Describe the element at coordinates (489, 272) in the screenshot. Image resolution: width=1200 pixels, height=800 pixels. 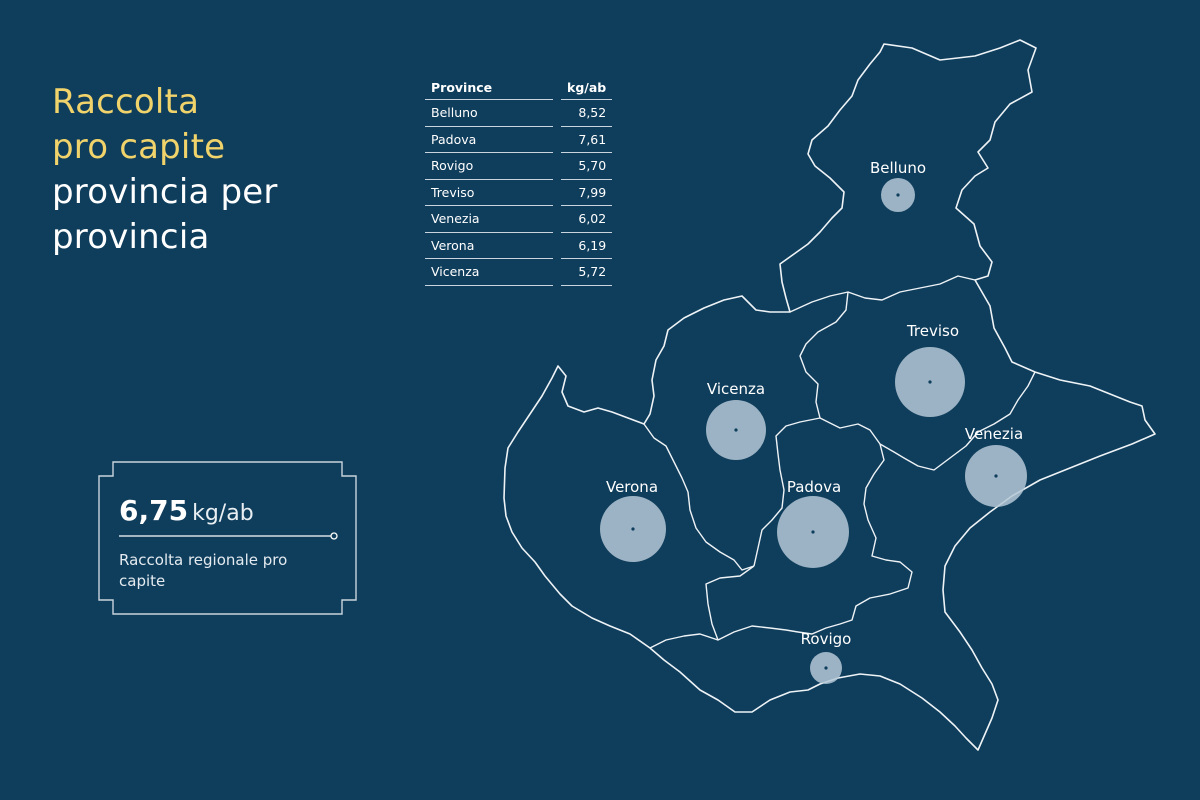
I see `province-name: Vicenza` at that location.